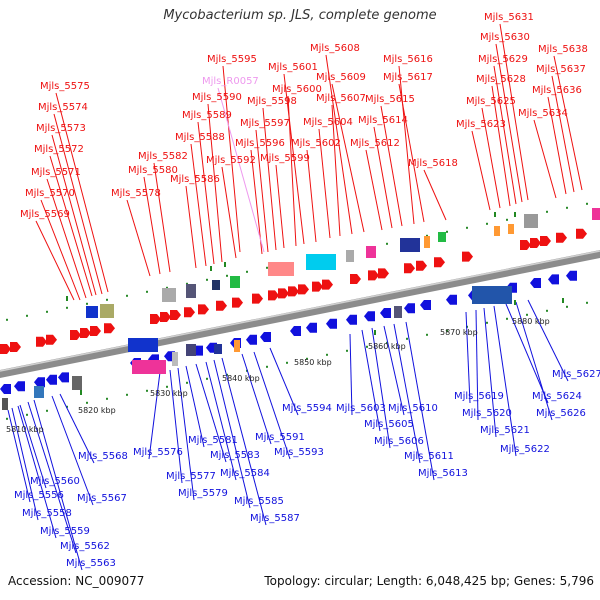 The width and height of the screenshot is (600, 600). What do you see at coordinates (169, 393) in the screenshot?
I see `kbp-tick-label: 5830 kbp` at bounding box center [169, 393].